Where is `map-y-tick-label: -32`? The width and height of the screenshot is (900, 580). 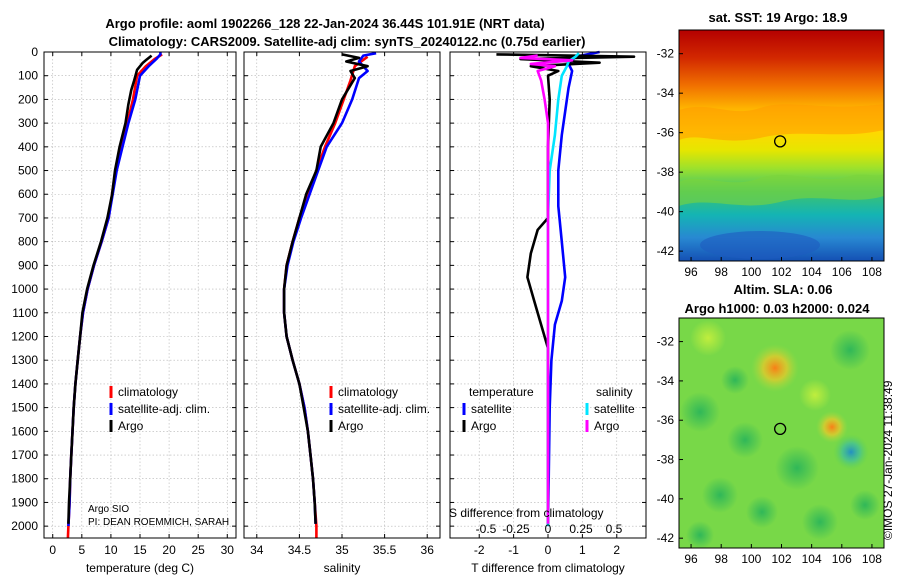 map-y-tick-label: -32 is located at coordinates (666, 54).